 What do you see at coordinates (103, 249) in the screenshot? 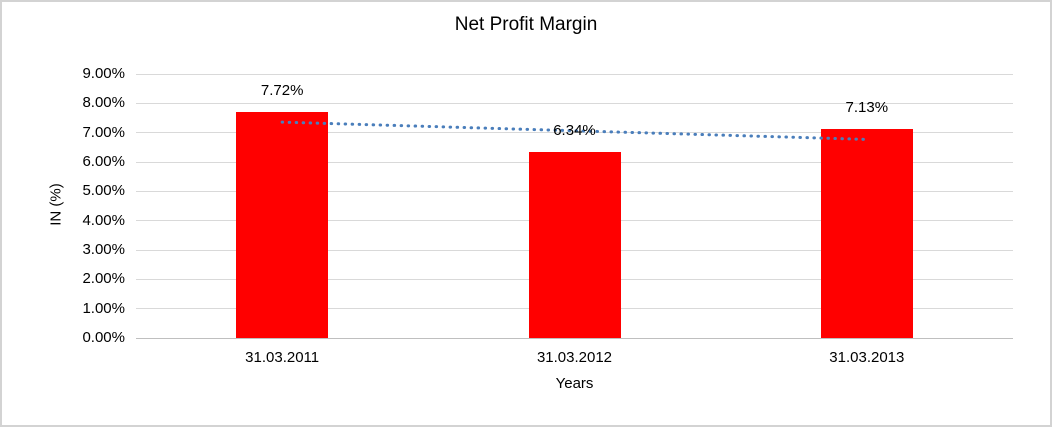
I see `y-tick-label: 3.00%` at bounding box center [103, 249].